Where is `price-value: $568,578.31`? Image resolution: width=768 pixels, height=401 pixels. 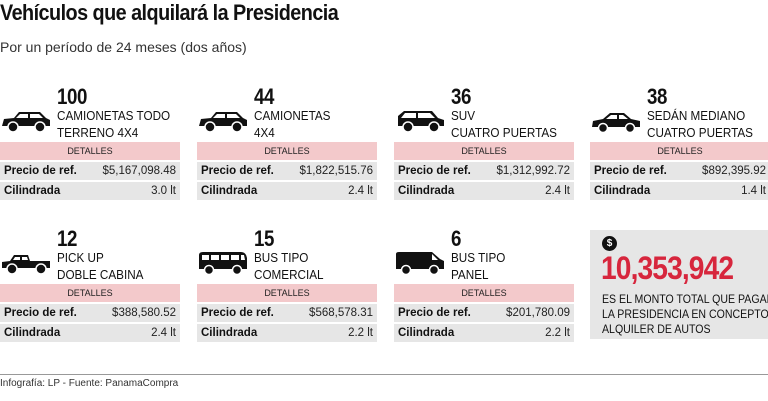 price-value: $568,578.31 is located at coordinates (341, 313).